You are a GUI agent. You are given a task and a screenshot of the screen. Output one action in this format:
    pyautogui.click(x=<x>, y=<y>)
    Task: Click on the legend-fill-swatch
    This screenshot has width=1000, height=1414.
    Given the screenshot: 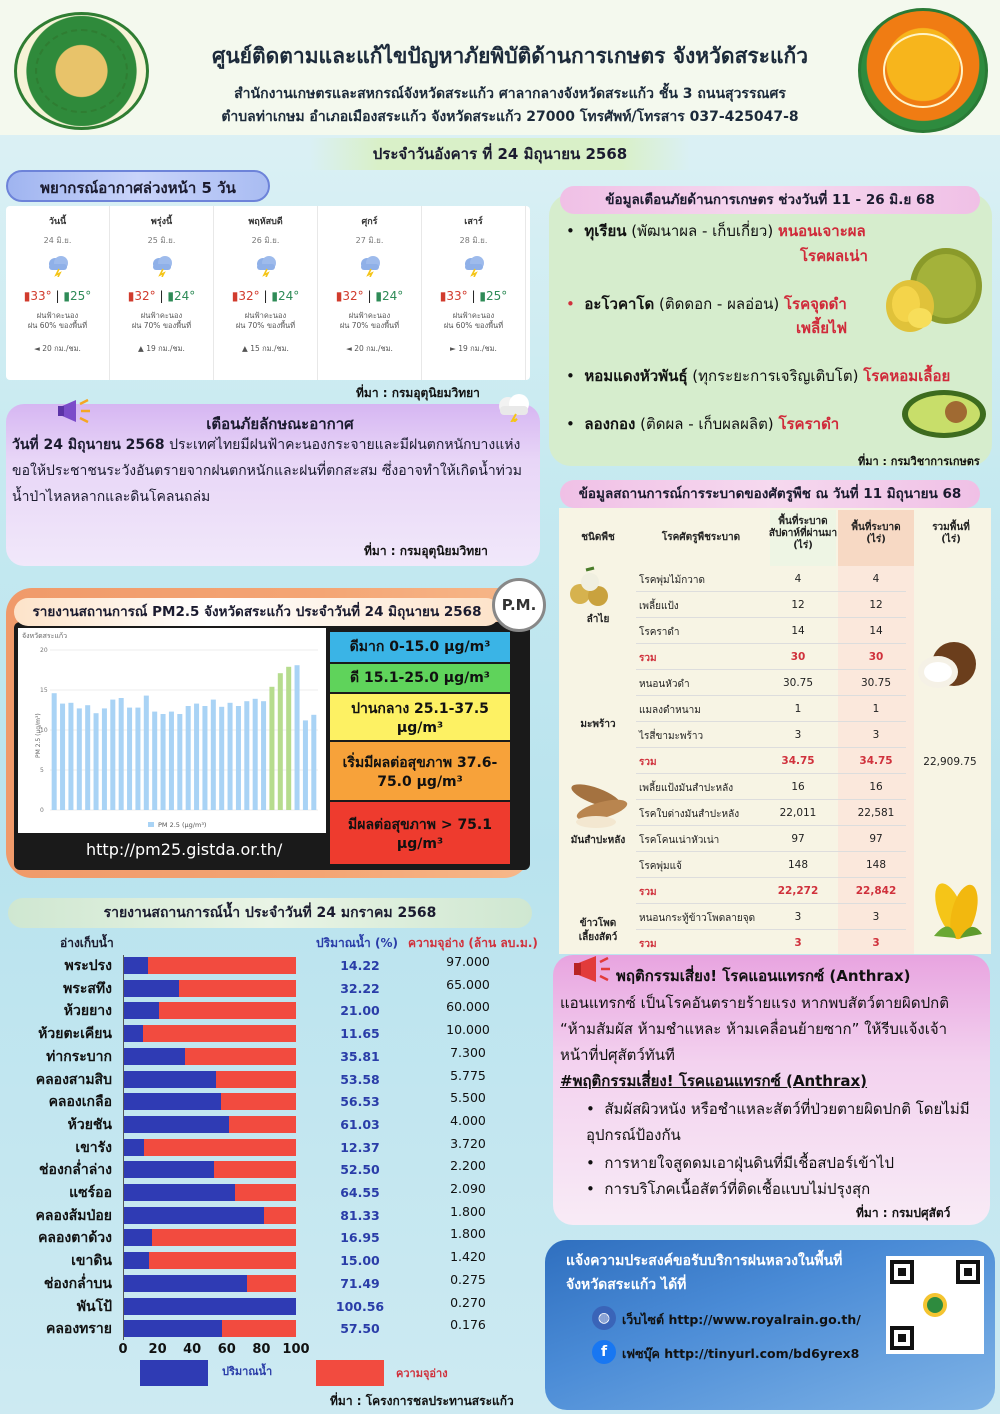 What is the action you would take?
    pyautogui.click(x=174, y=1373)
    